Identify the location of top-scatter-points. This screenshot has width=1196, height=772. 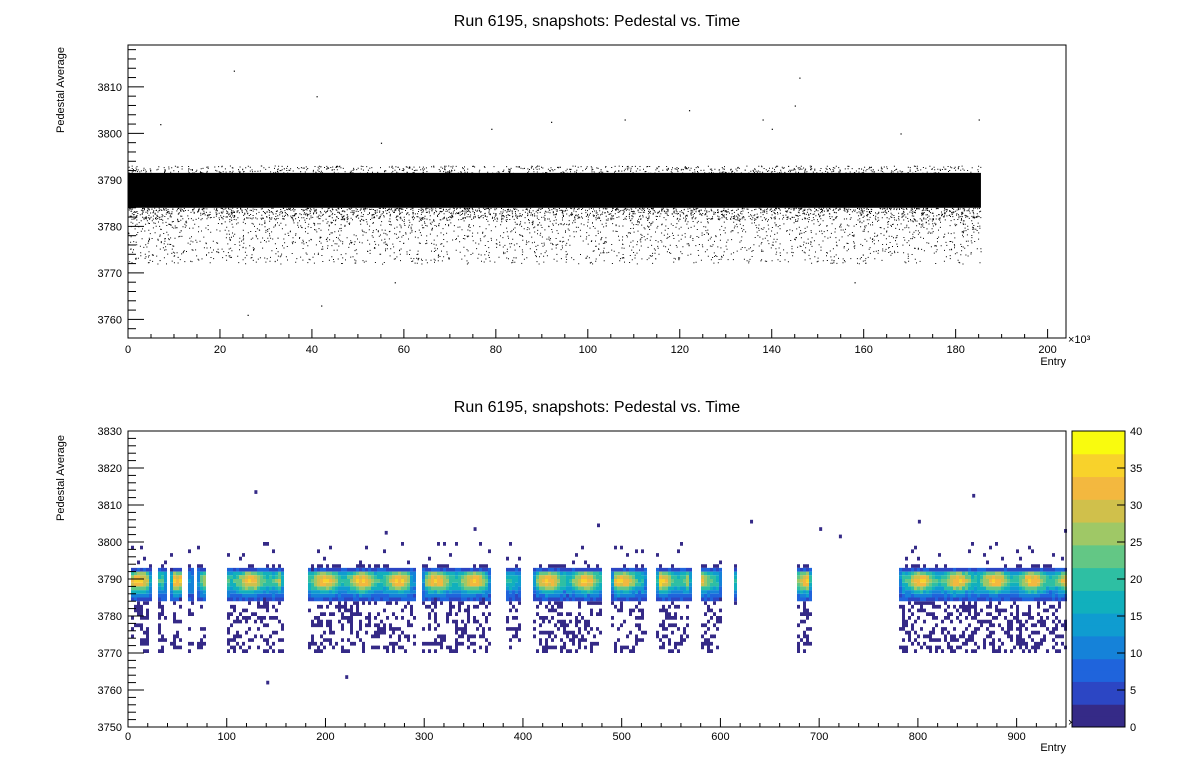
(555, 215).